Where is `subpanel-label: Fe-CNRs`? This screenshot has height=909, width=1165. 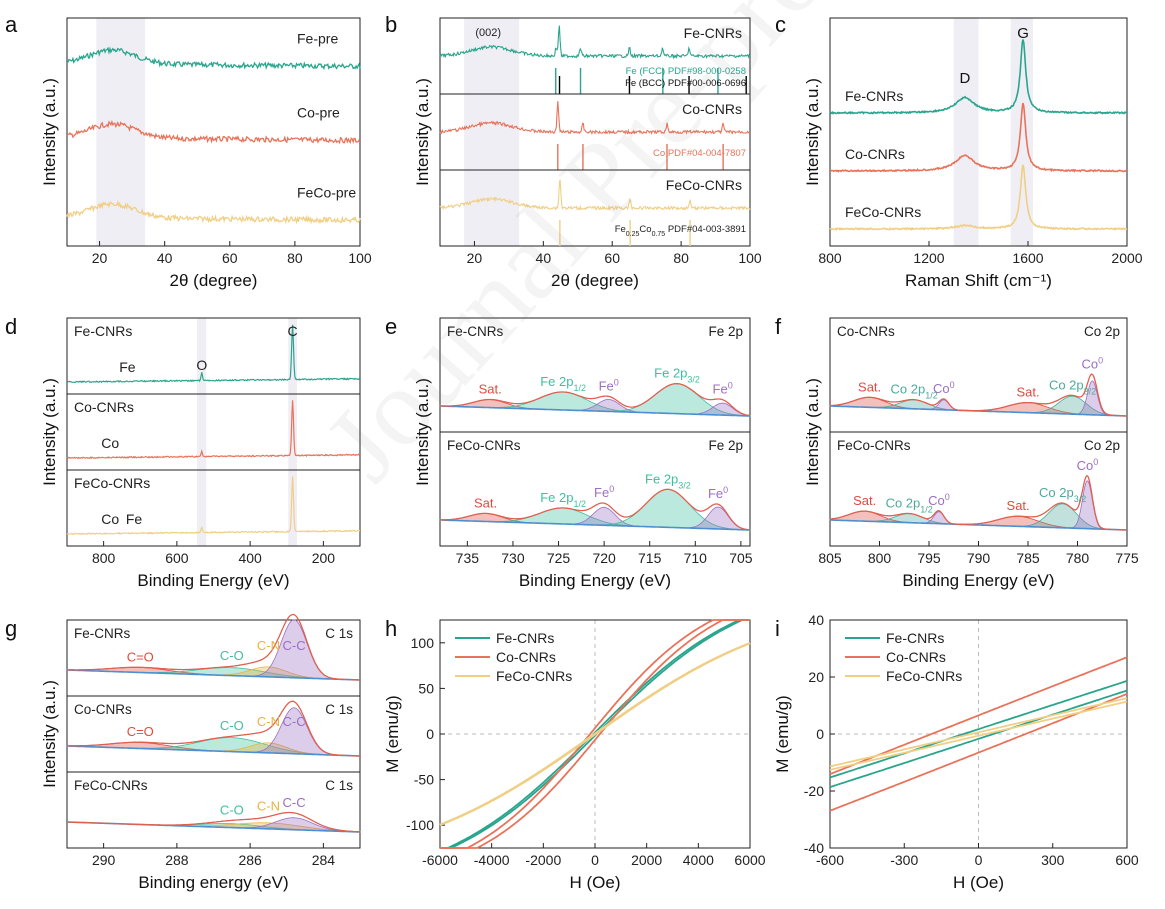
subpanel-label: Fe-CNRs is located at coordinates (713, 33).